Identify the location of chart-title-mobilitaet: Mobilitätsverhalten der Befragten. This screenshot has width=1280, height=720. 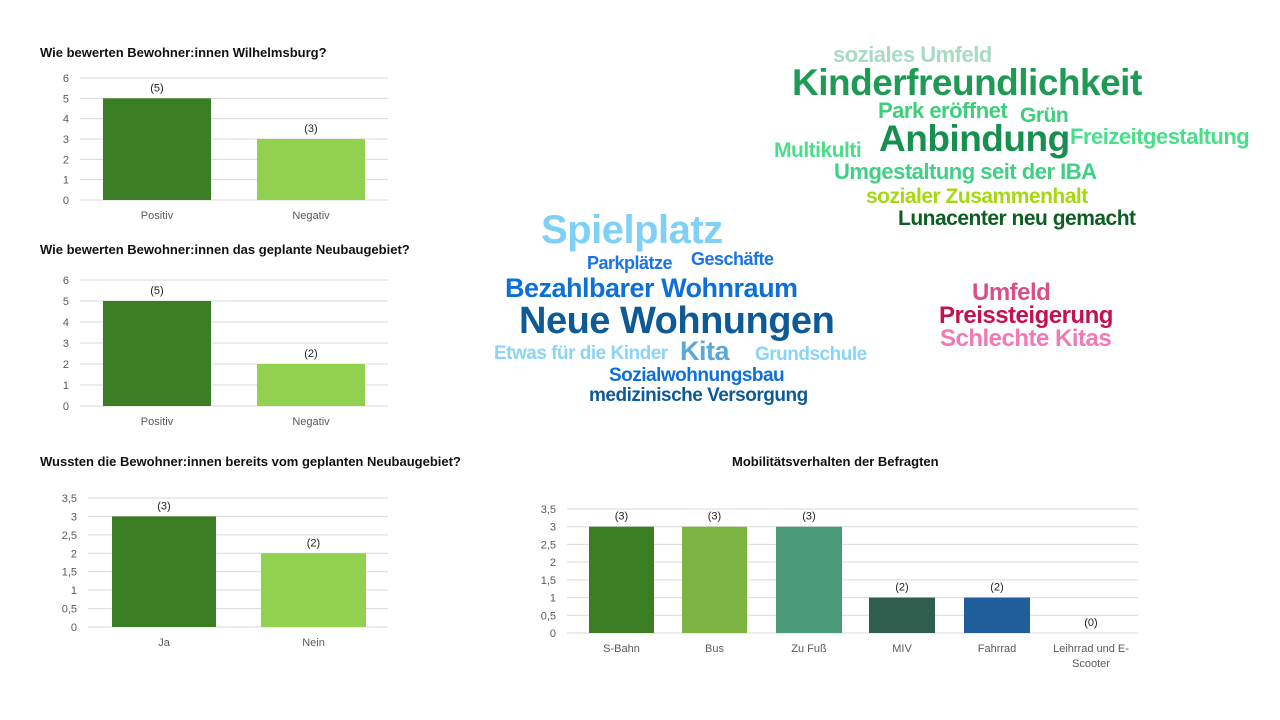
(835, 461).